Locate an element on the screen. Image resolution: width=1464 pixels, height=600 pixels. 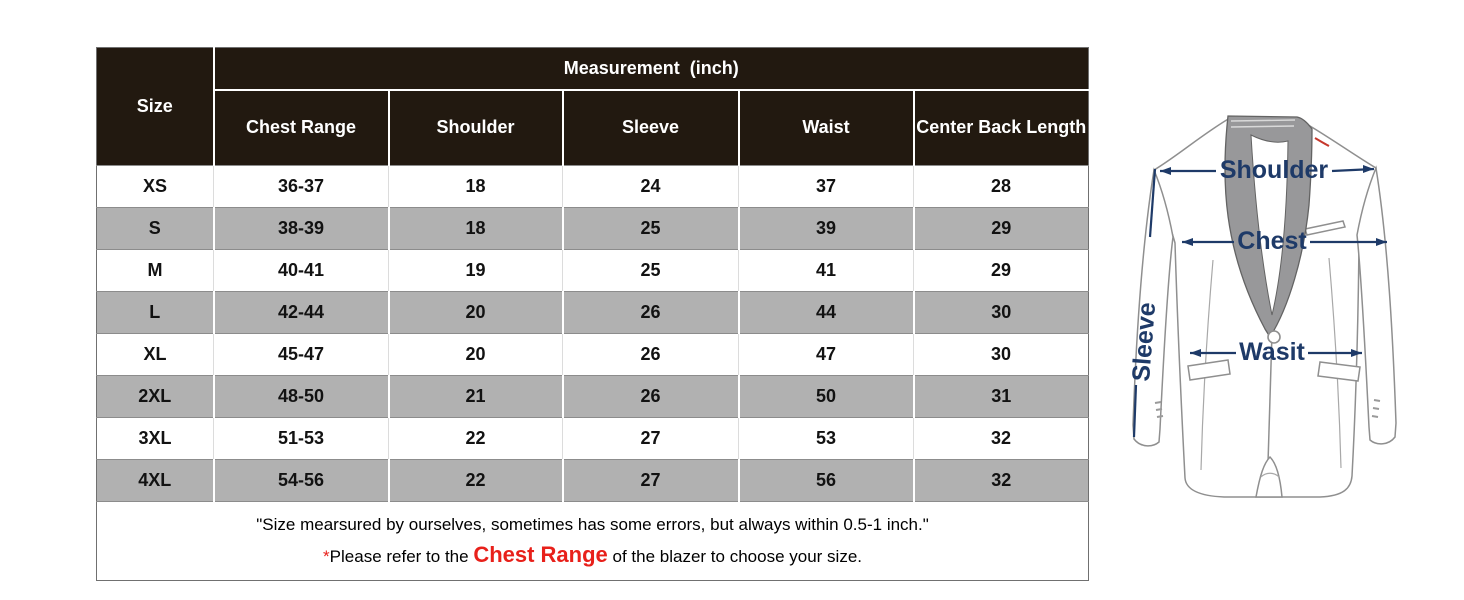
sleeve-measure: Sleeve is located at coordinates (1144, 303).